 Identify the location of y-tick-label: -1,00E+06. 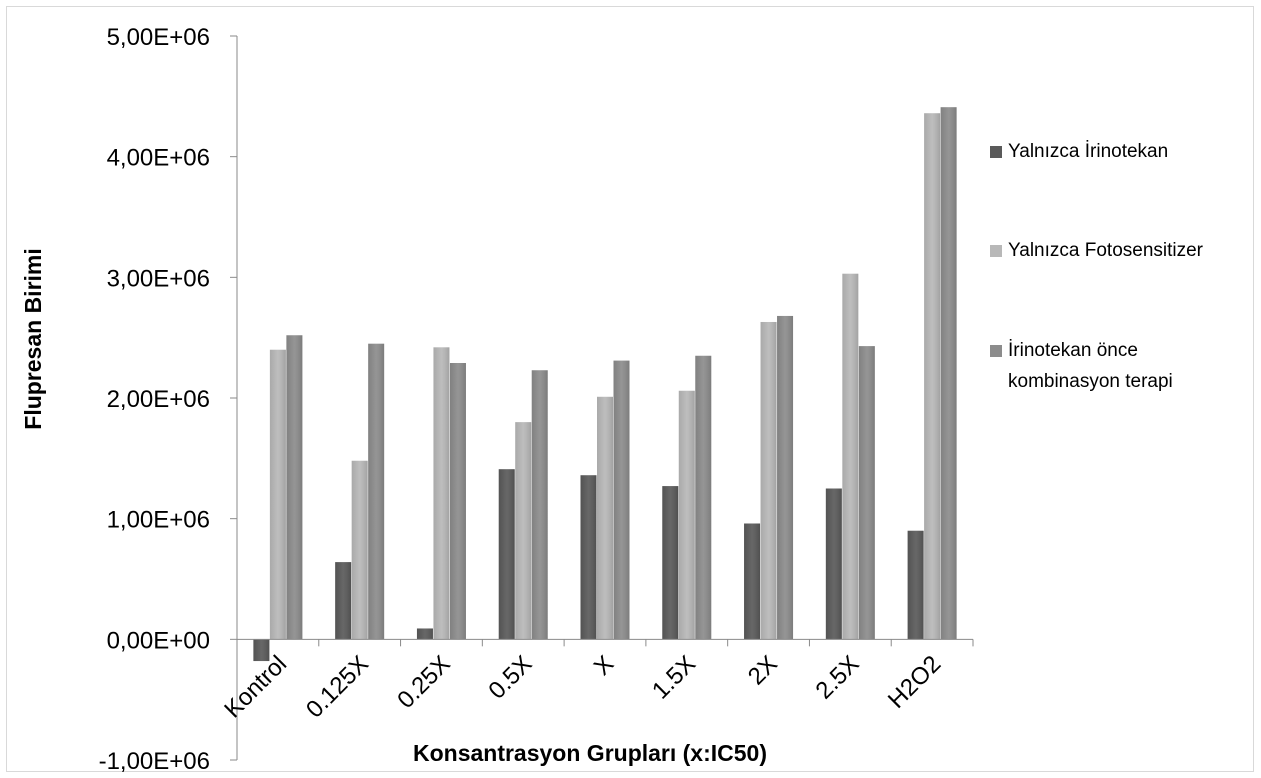
(154, 761).